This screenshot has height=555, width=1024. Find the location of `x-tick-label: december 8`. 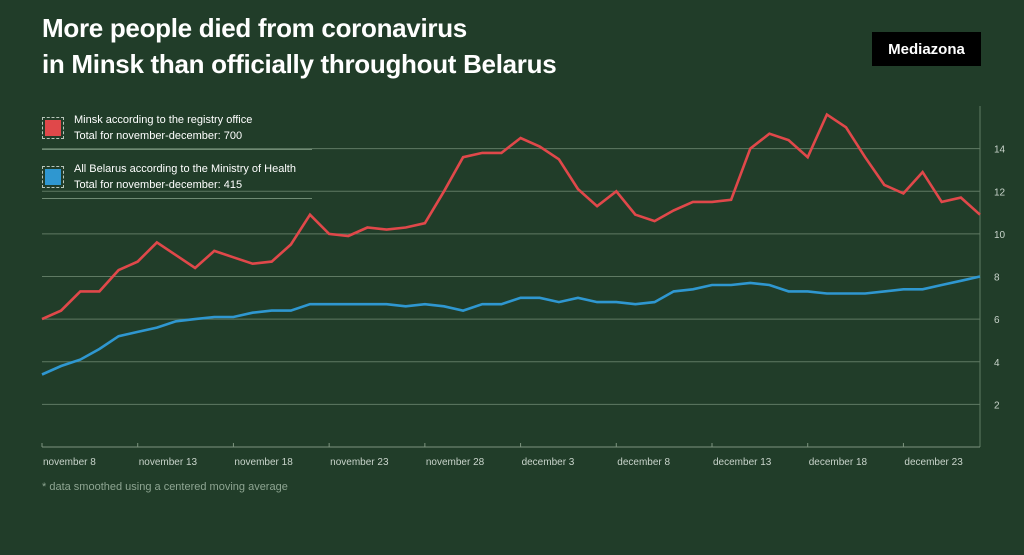

x-tick-label: december 8 is located at coordinates (643, 462).